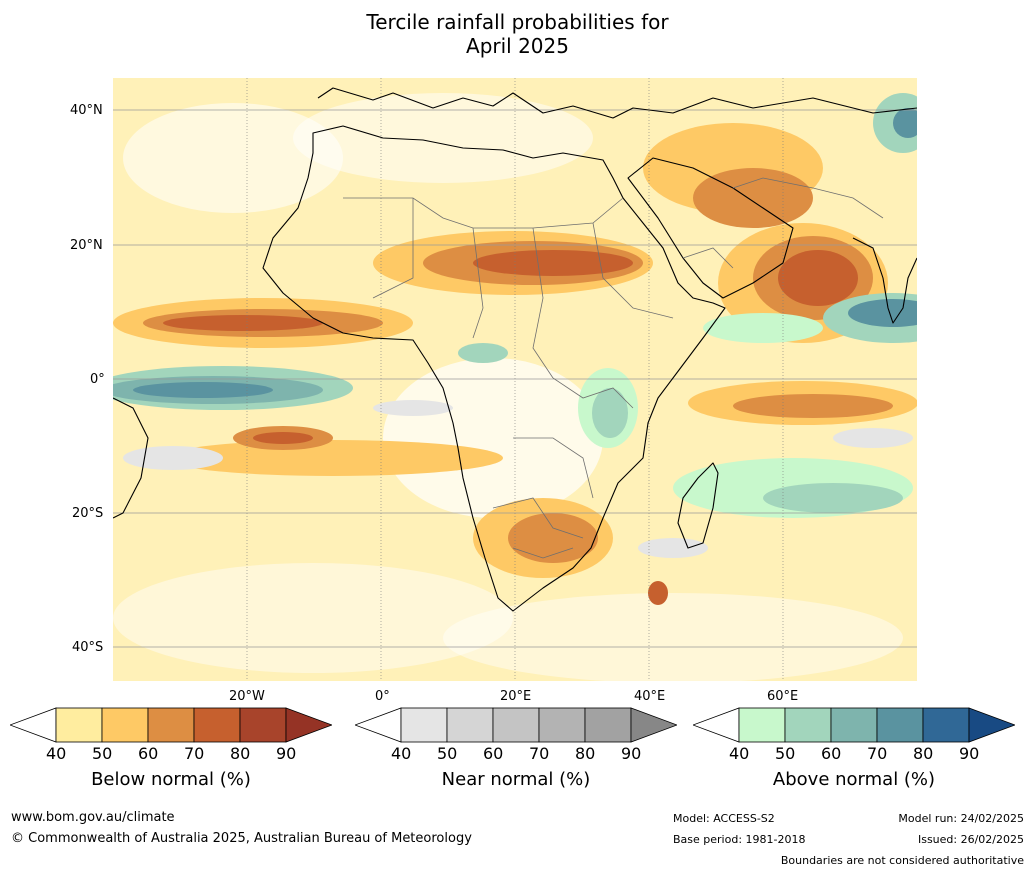  I want to click on lon-label-60e: 60°E, so click(783, 696).